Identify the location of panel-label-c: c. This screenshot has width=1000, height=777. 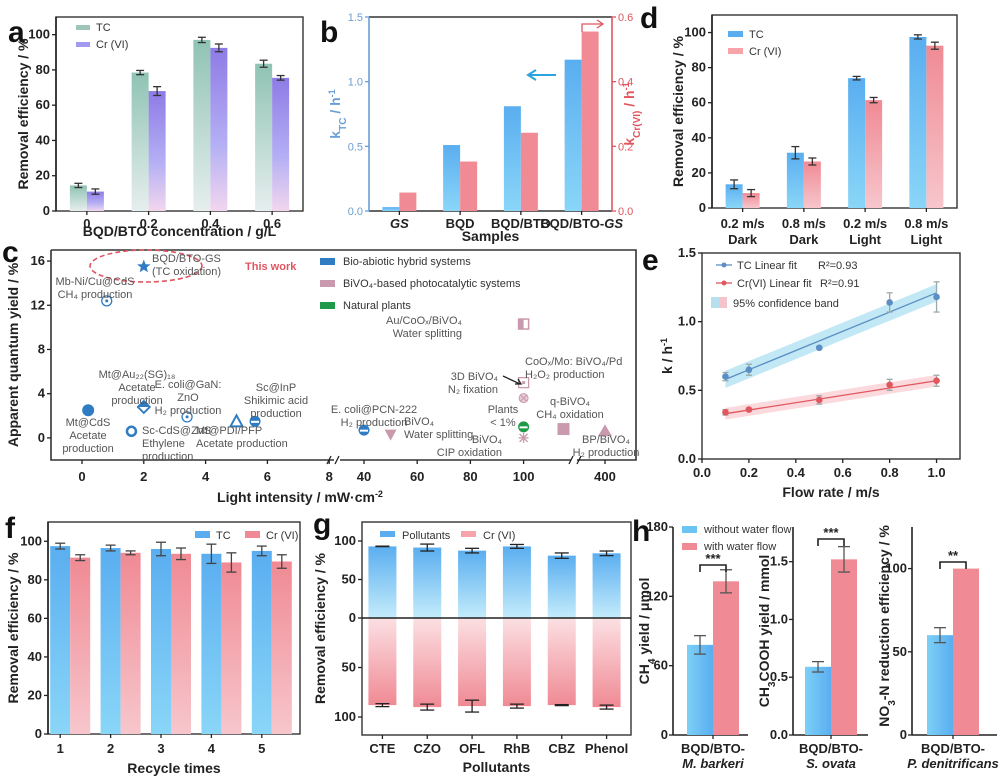
(10, 252).